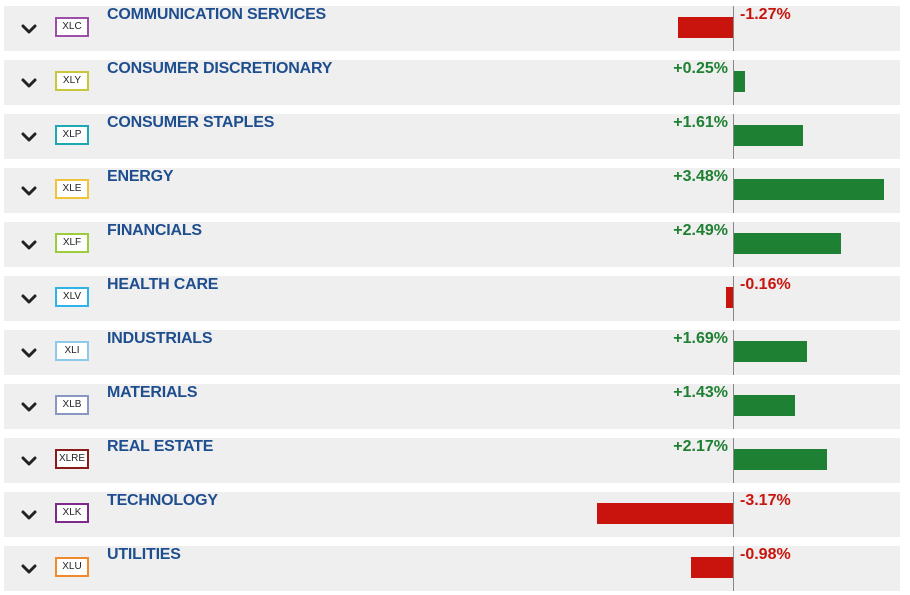  What do you see at coordinates (765, 284) in the screenshot?
I see `change-percent: -0.16%` at bounding box center [765, 284].